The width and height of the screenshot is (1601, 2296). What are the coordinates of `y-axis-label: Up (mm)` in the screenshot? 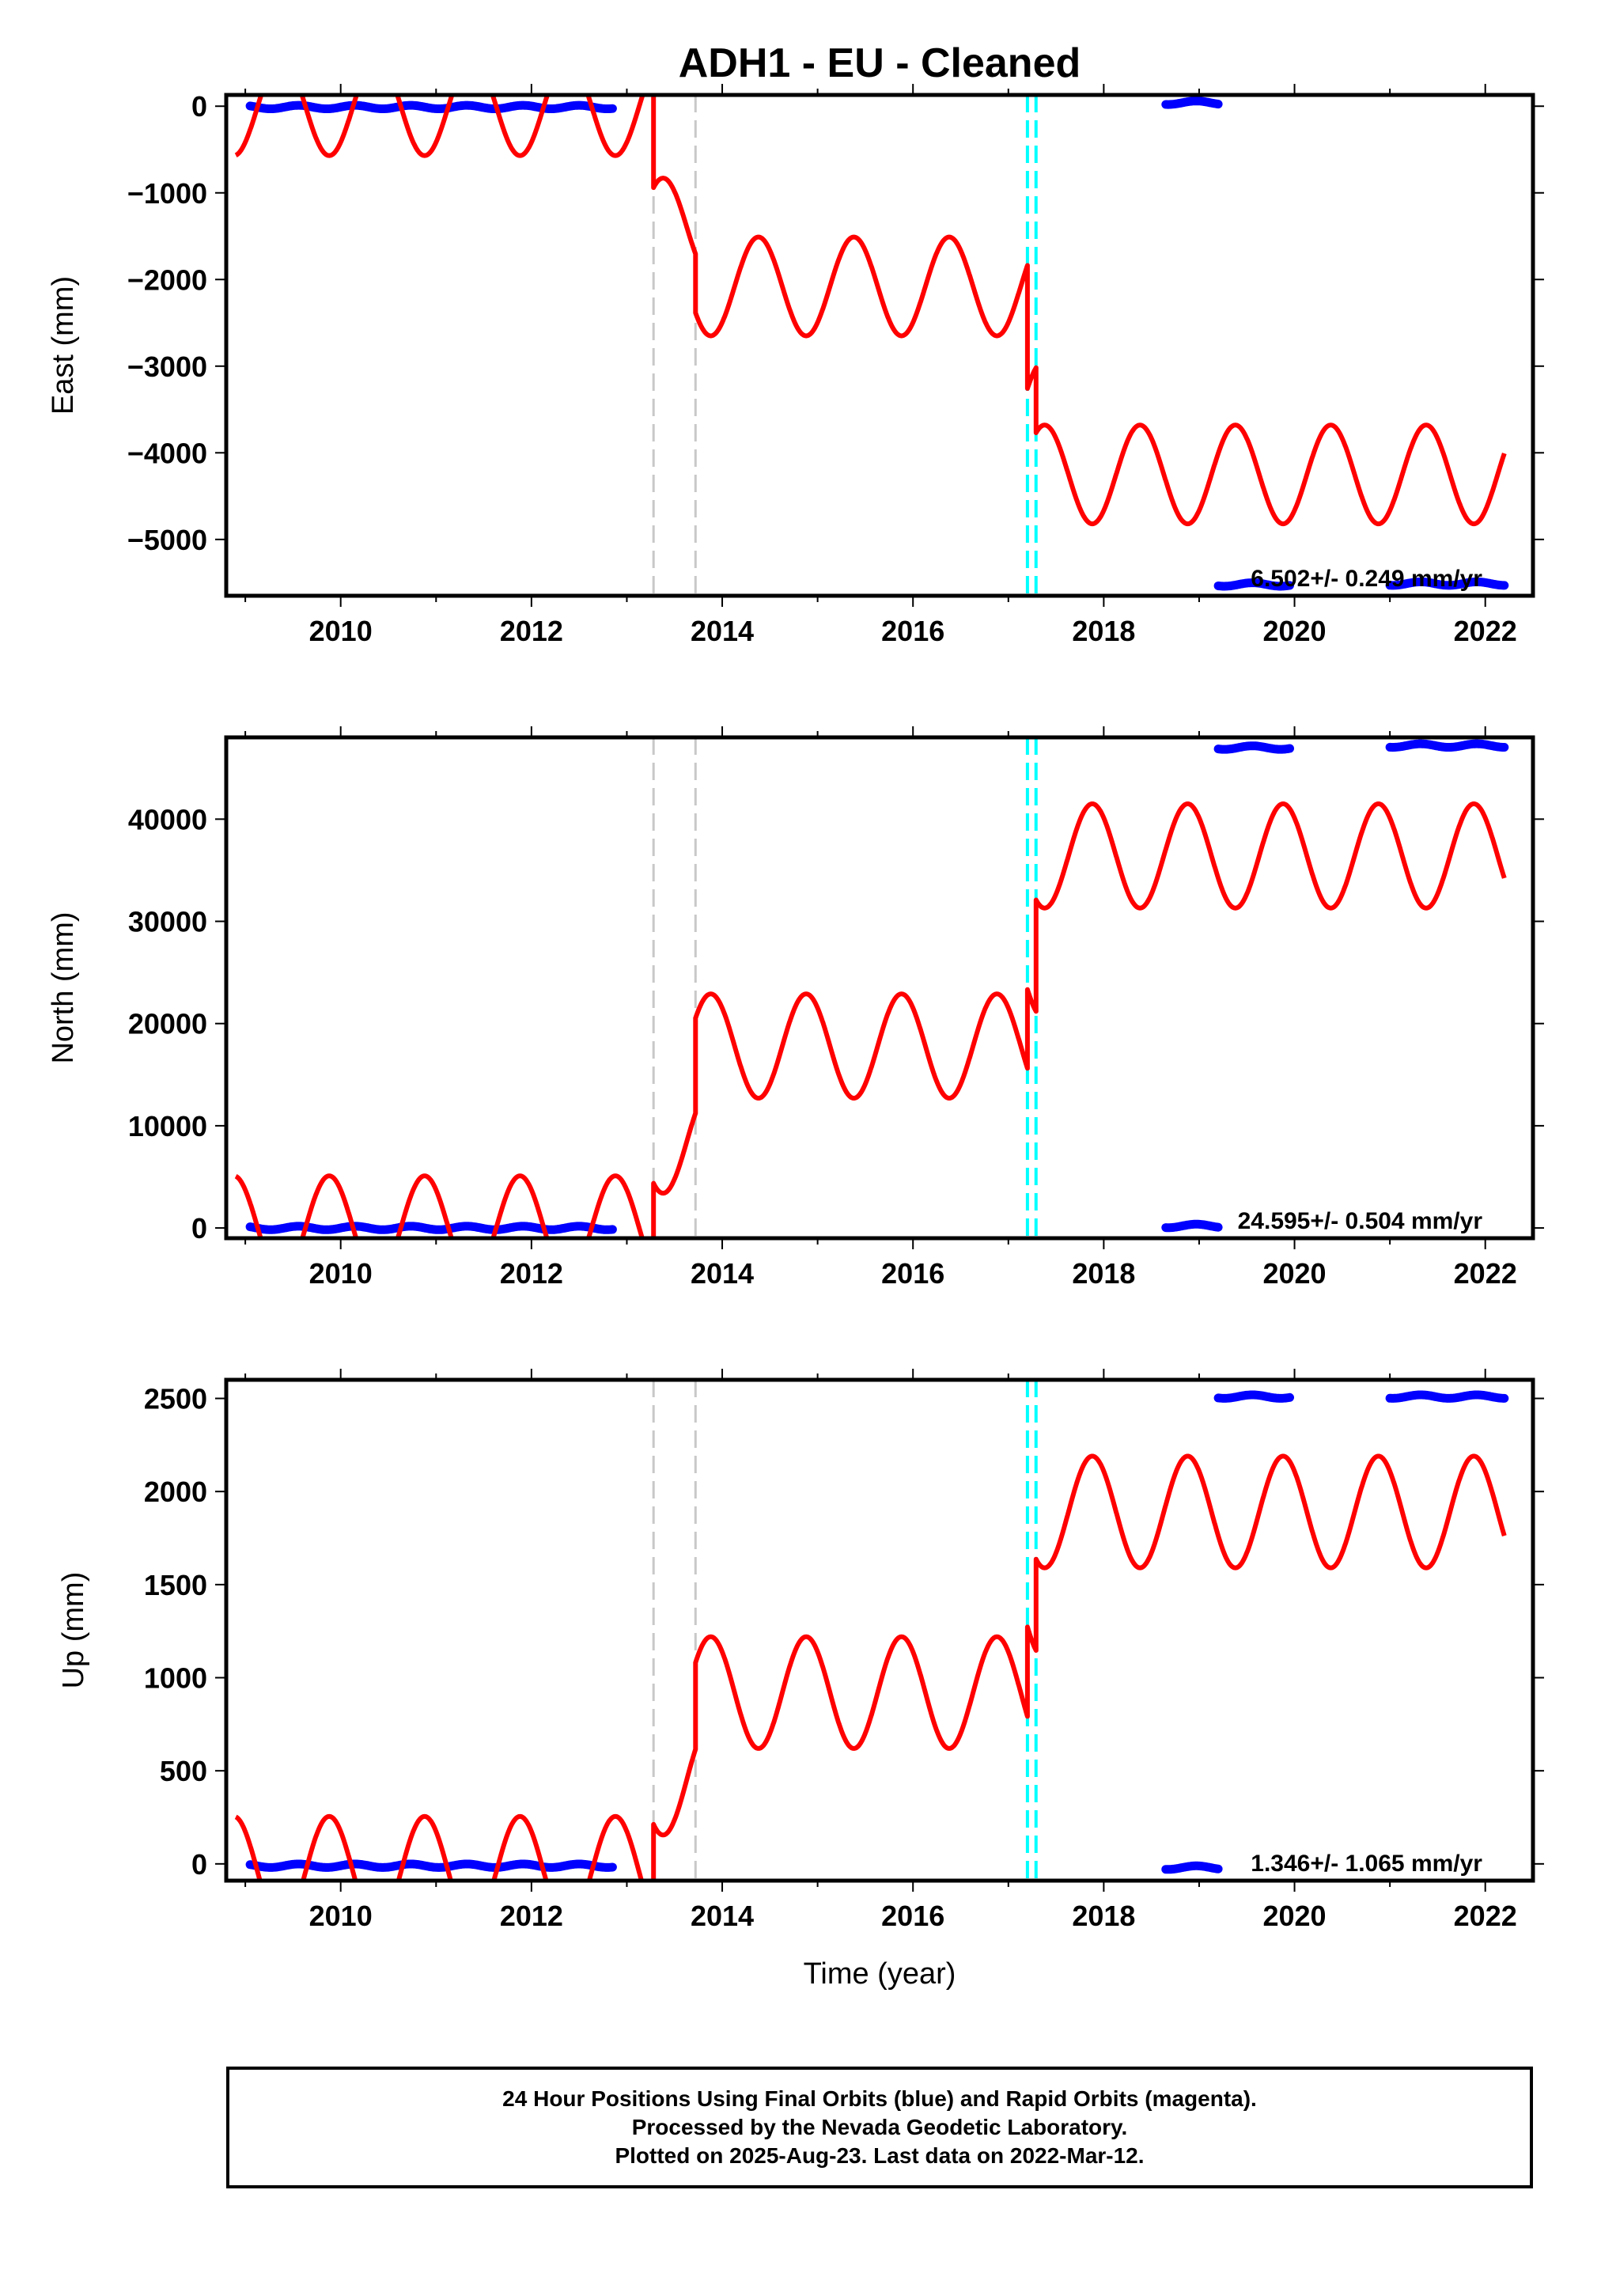 It's located at (74, 1630).